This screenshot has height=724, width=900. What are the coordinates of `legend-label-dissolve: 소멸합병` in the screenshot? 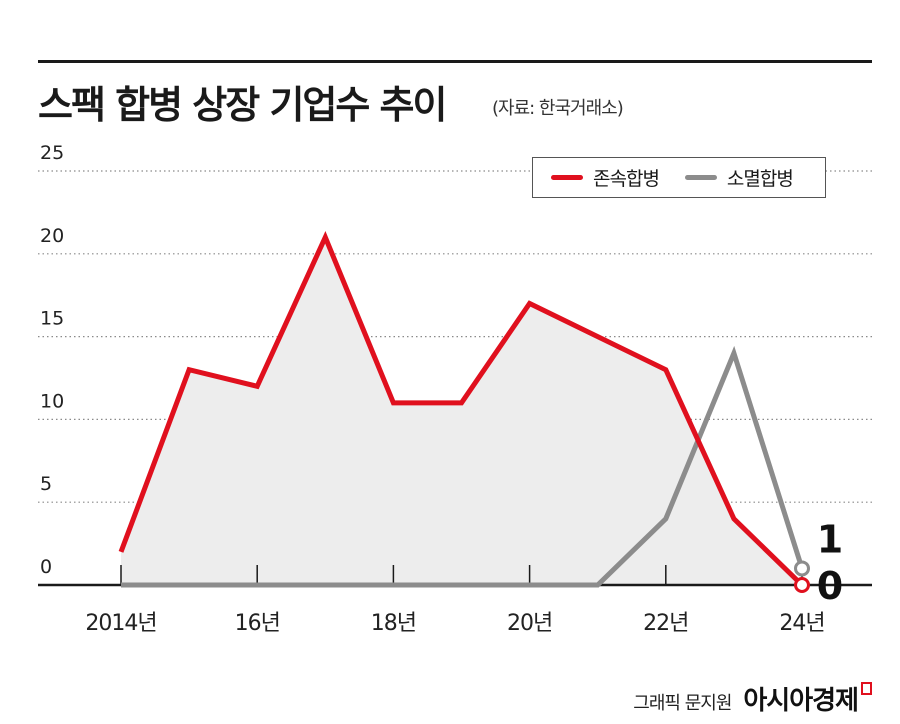 It's located at (760, 179).